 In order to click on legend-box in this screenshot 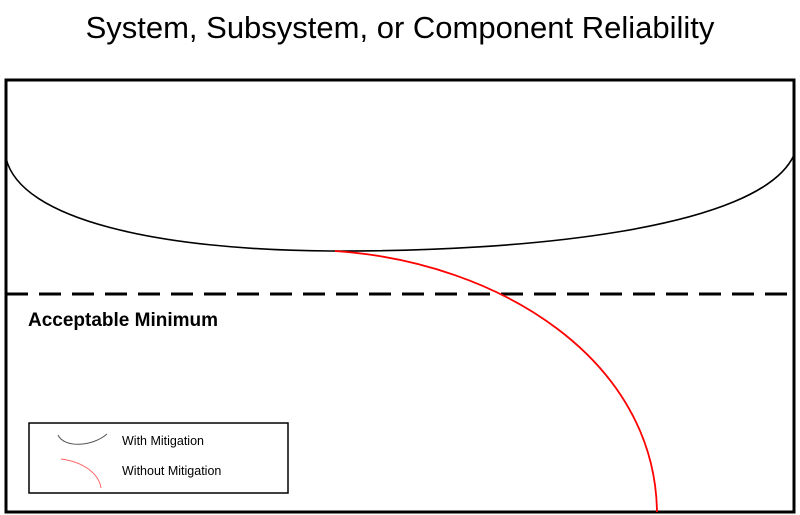, I will do `click(158, 458)`.